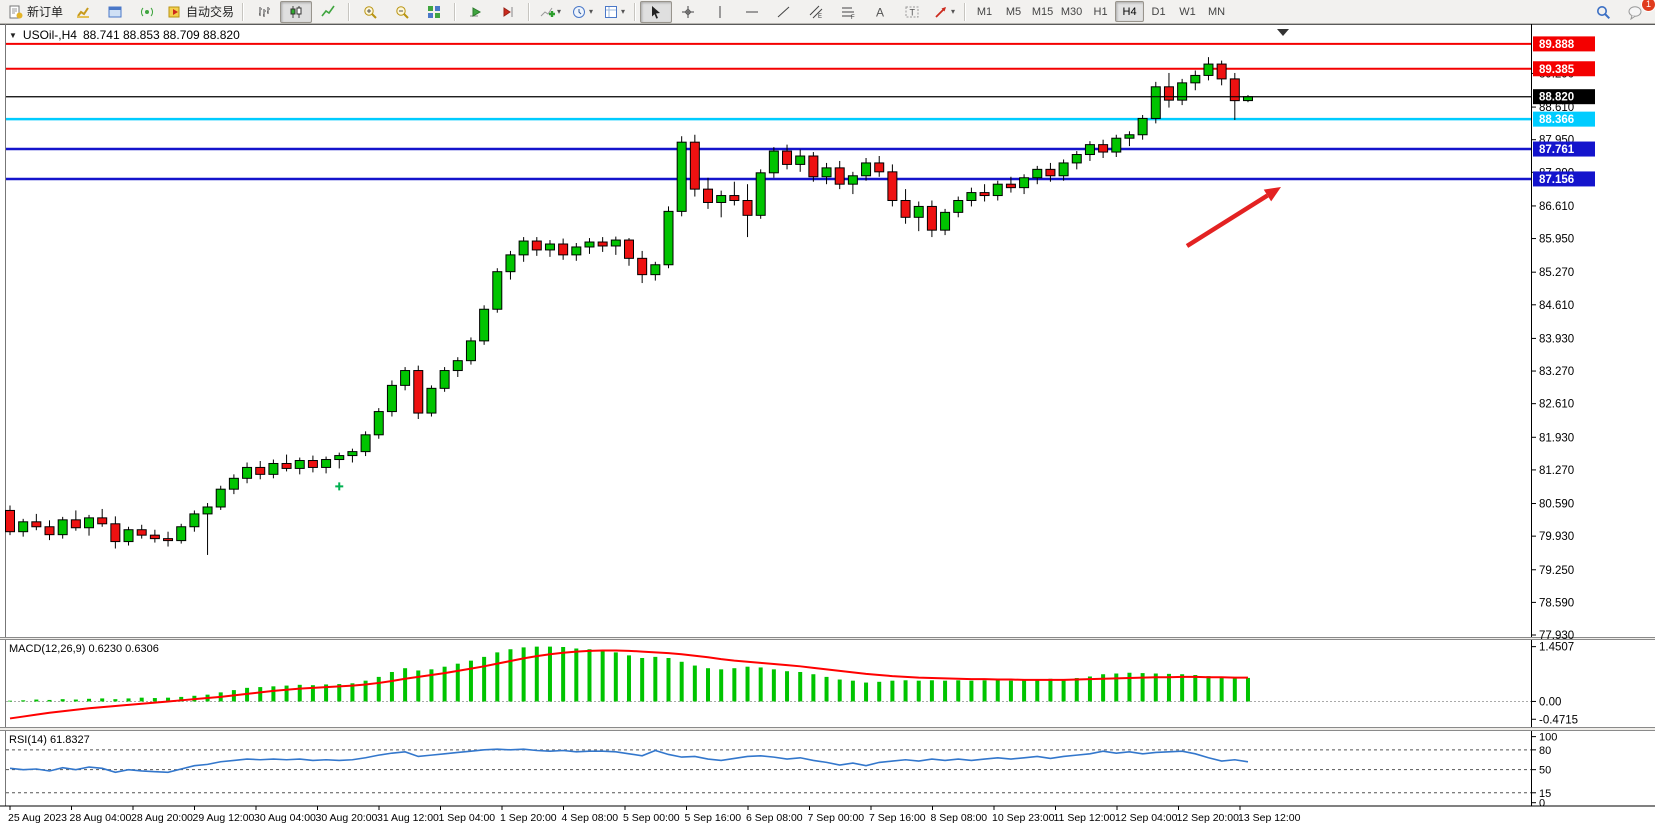 The width and height of the screenshot is (1655, 838). I want to click on timeframe-m1-button: M1, so click(984, 11).